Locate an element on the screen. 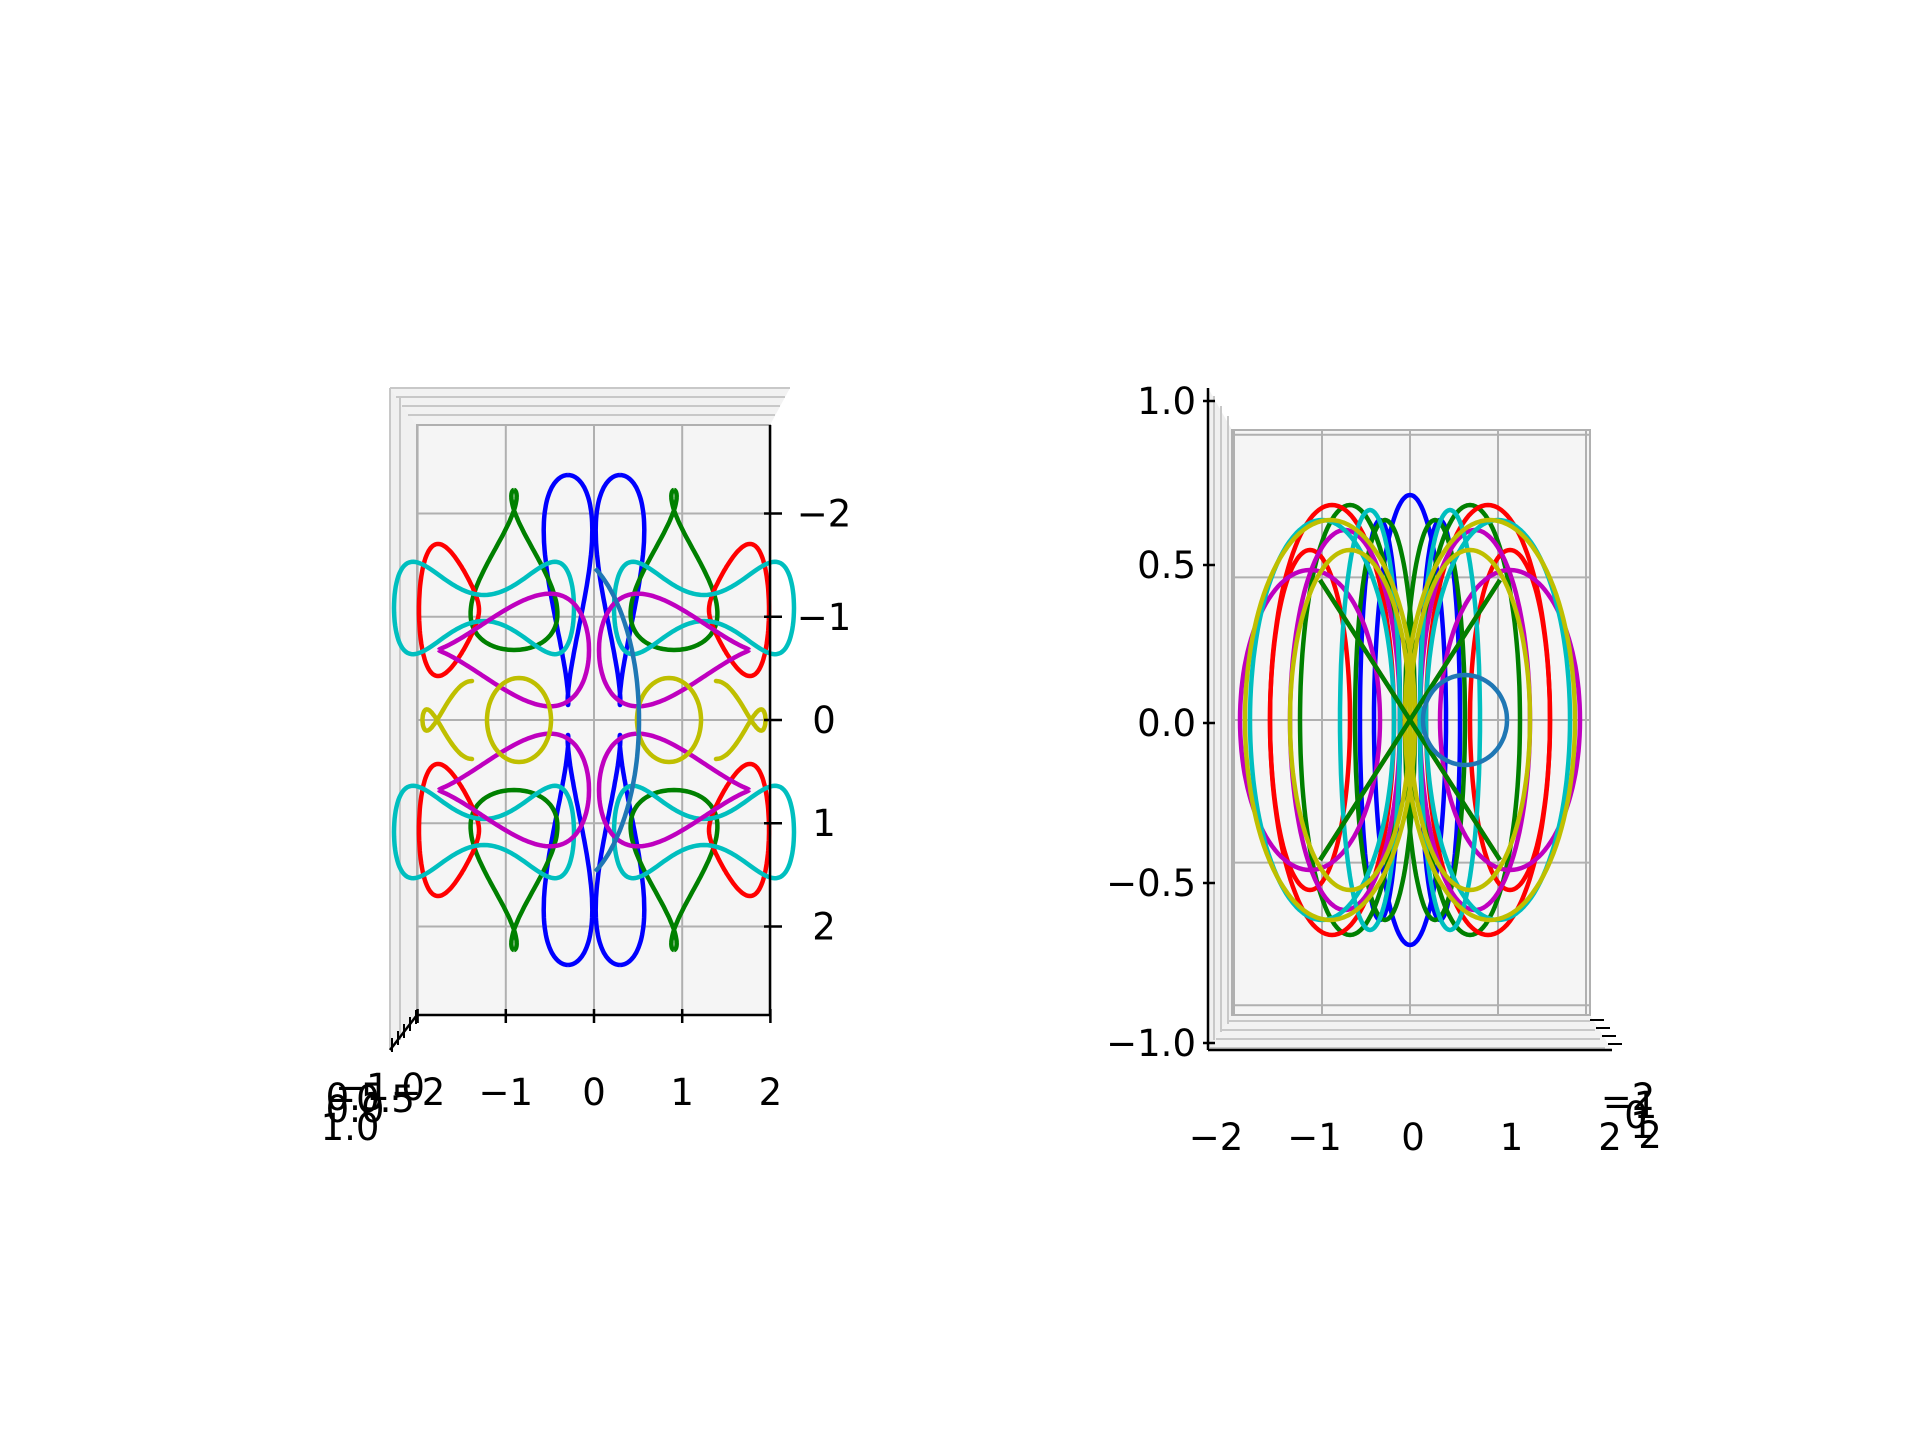 The image size is (1920, 1440). series-steelblue-arc is located at coordinates (617, 720).